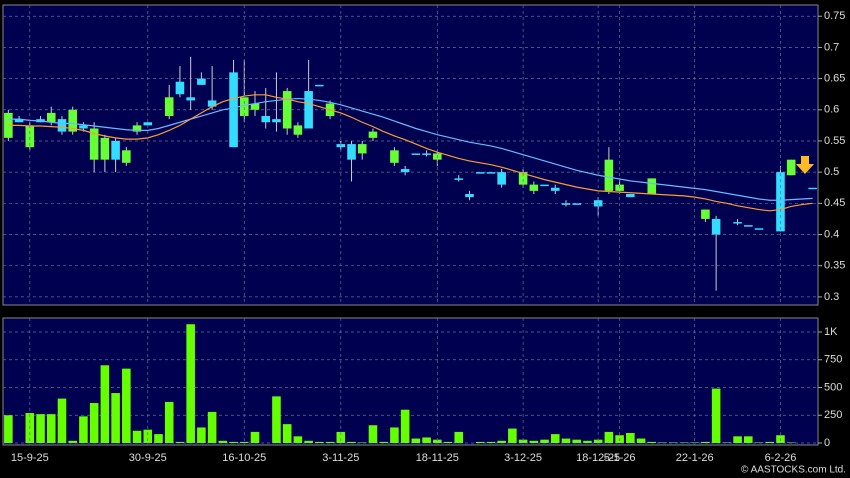  What do you see at coordinates (831, 47) in the screenshot?
I see `y-tick-label: 0.7` at bounding box center [831, 47].